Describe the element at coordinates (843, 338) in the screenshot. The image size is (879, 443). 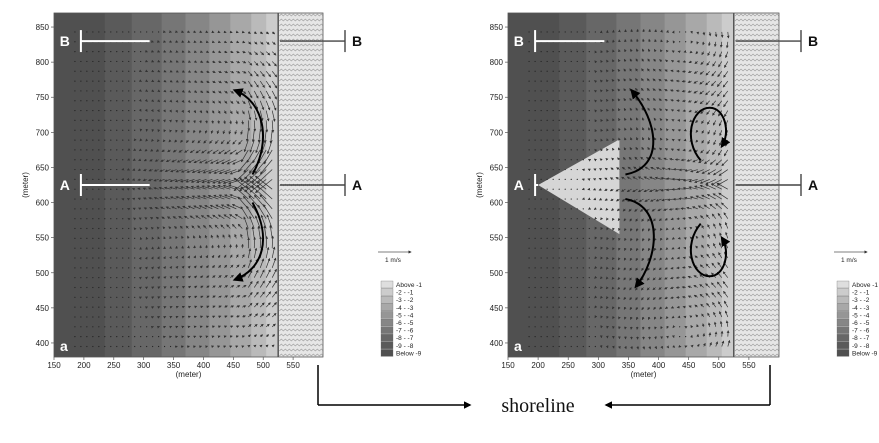
I see `legend-swatch` at that location.